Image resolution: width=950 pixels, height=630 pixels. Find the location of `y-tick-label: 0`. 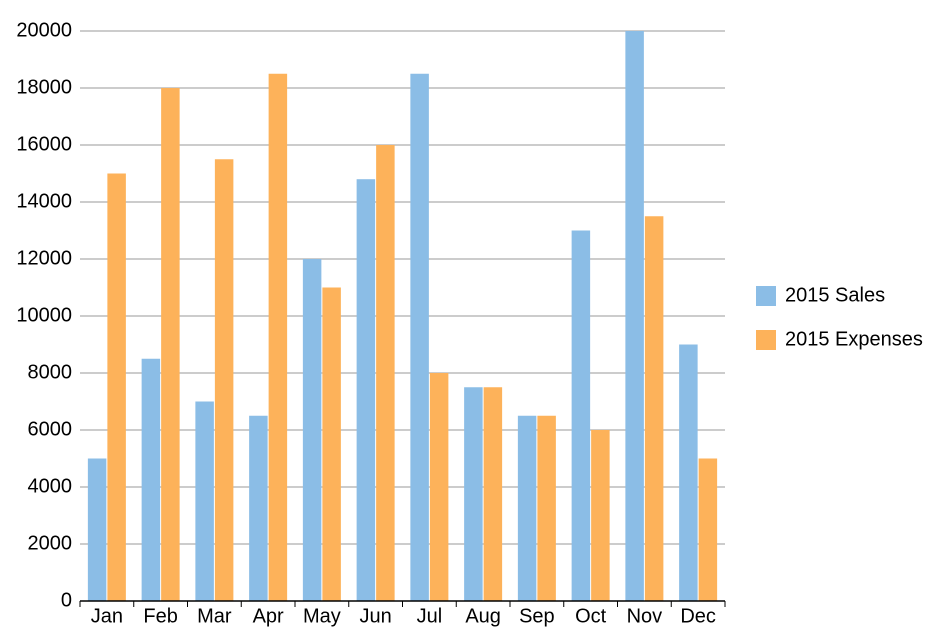

y-tick-label: 0 is located at coordinates (66, 600).